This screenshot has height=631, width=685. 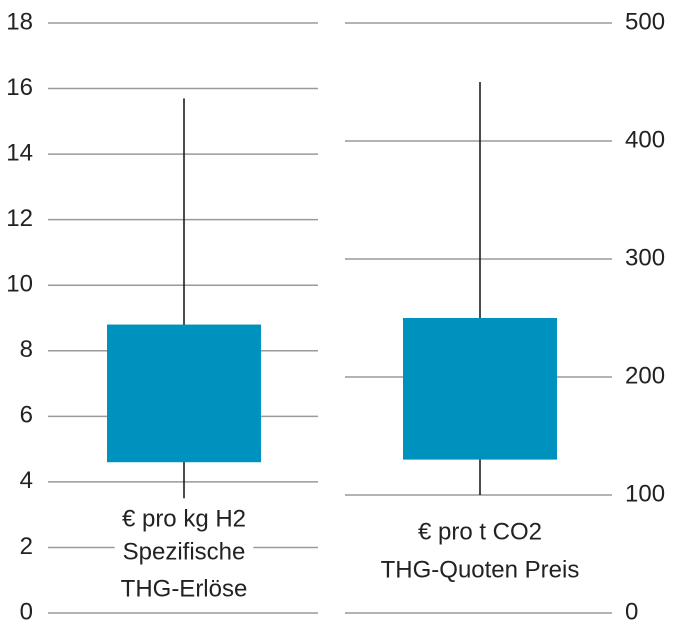 What do you see at coordinates (645, 257) in the screenshot?
I see `y-tick-label: 300` at bounding box center [645, 257].